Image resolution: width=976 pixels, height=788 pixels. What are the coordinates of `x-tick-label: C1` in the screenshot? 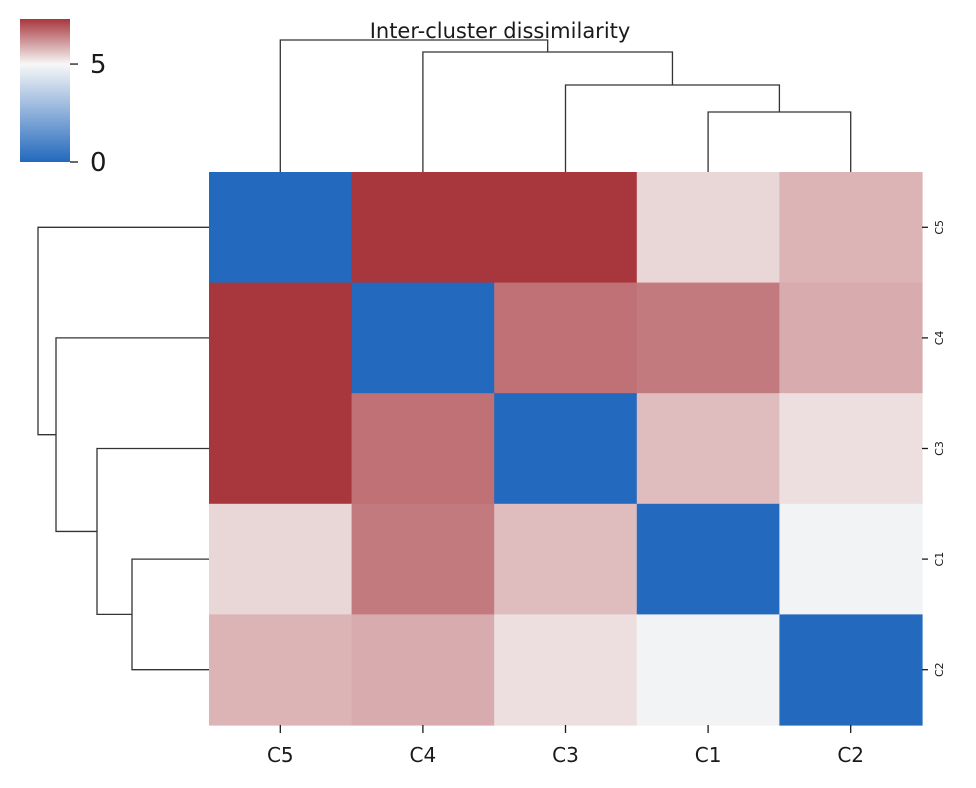 It's located at (708, 755).